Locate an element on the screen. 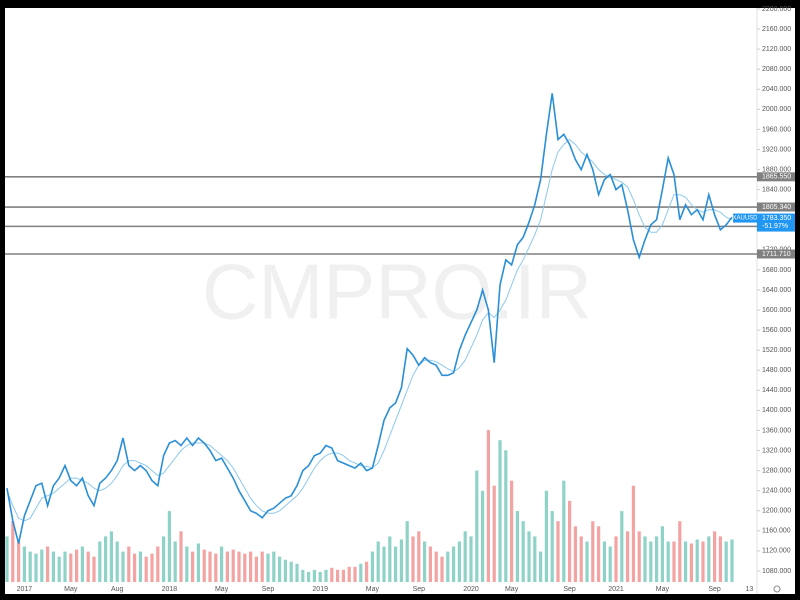 The width and height of the screenshot is (800, 600). level-label: 1711.710 is located at coordinates (776, 254).